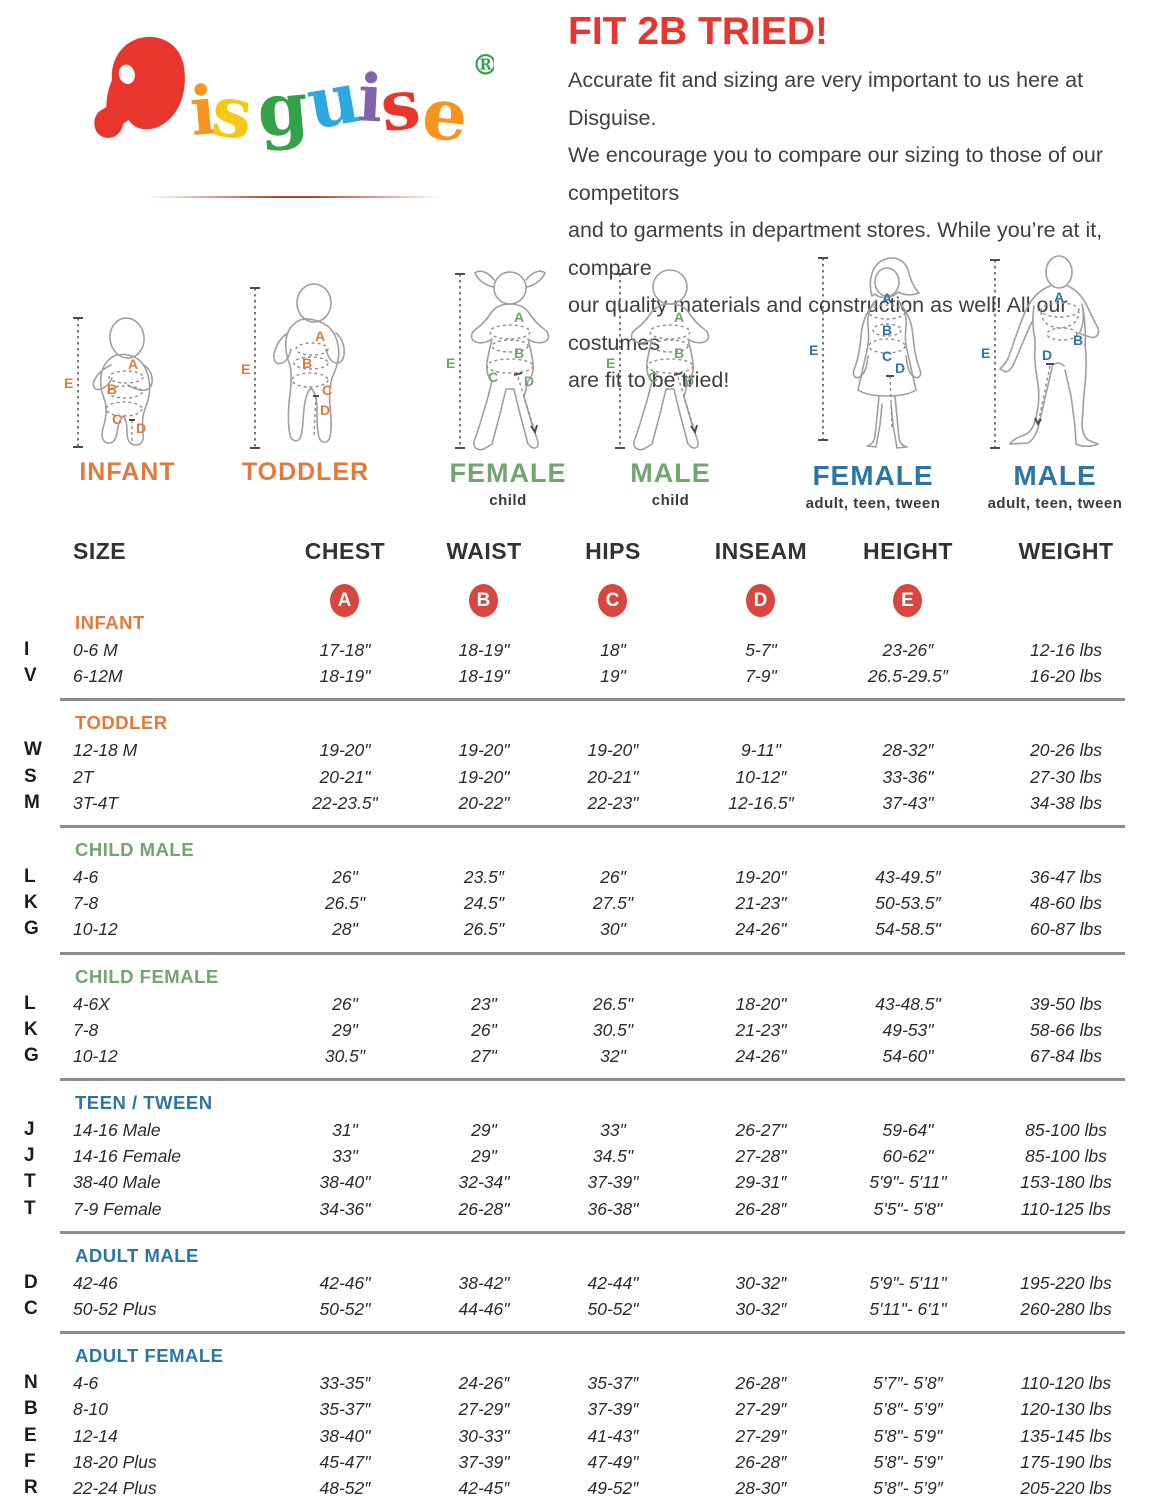  What do you see at coordinates (31, 1282) in the screenshot?
I see `row-code: D` at bounding box center [31, 1282].